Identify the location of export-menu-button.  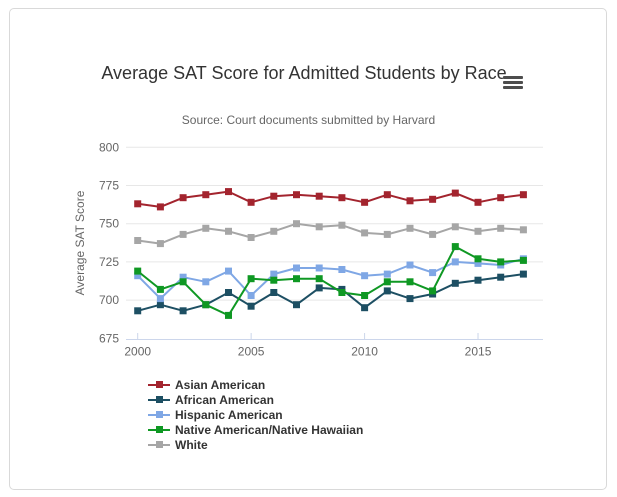
(513, 83).